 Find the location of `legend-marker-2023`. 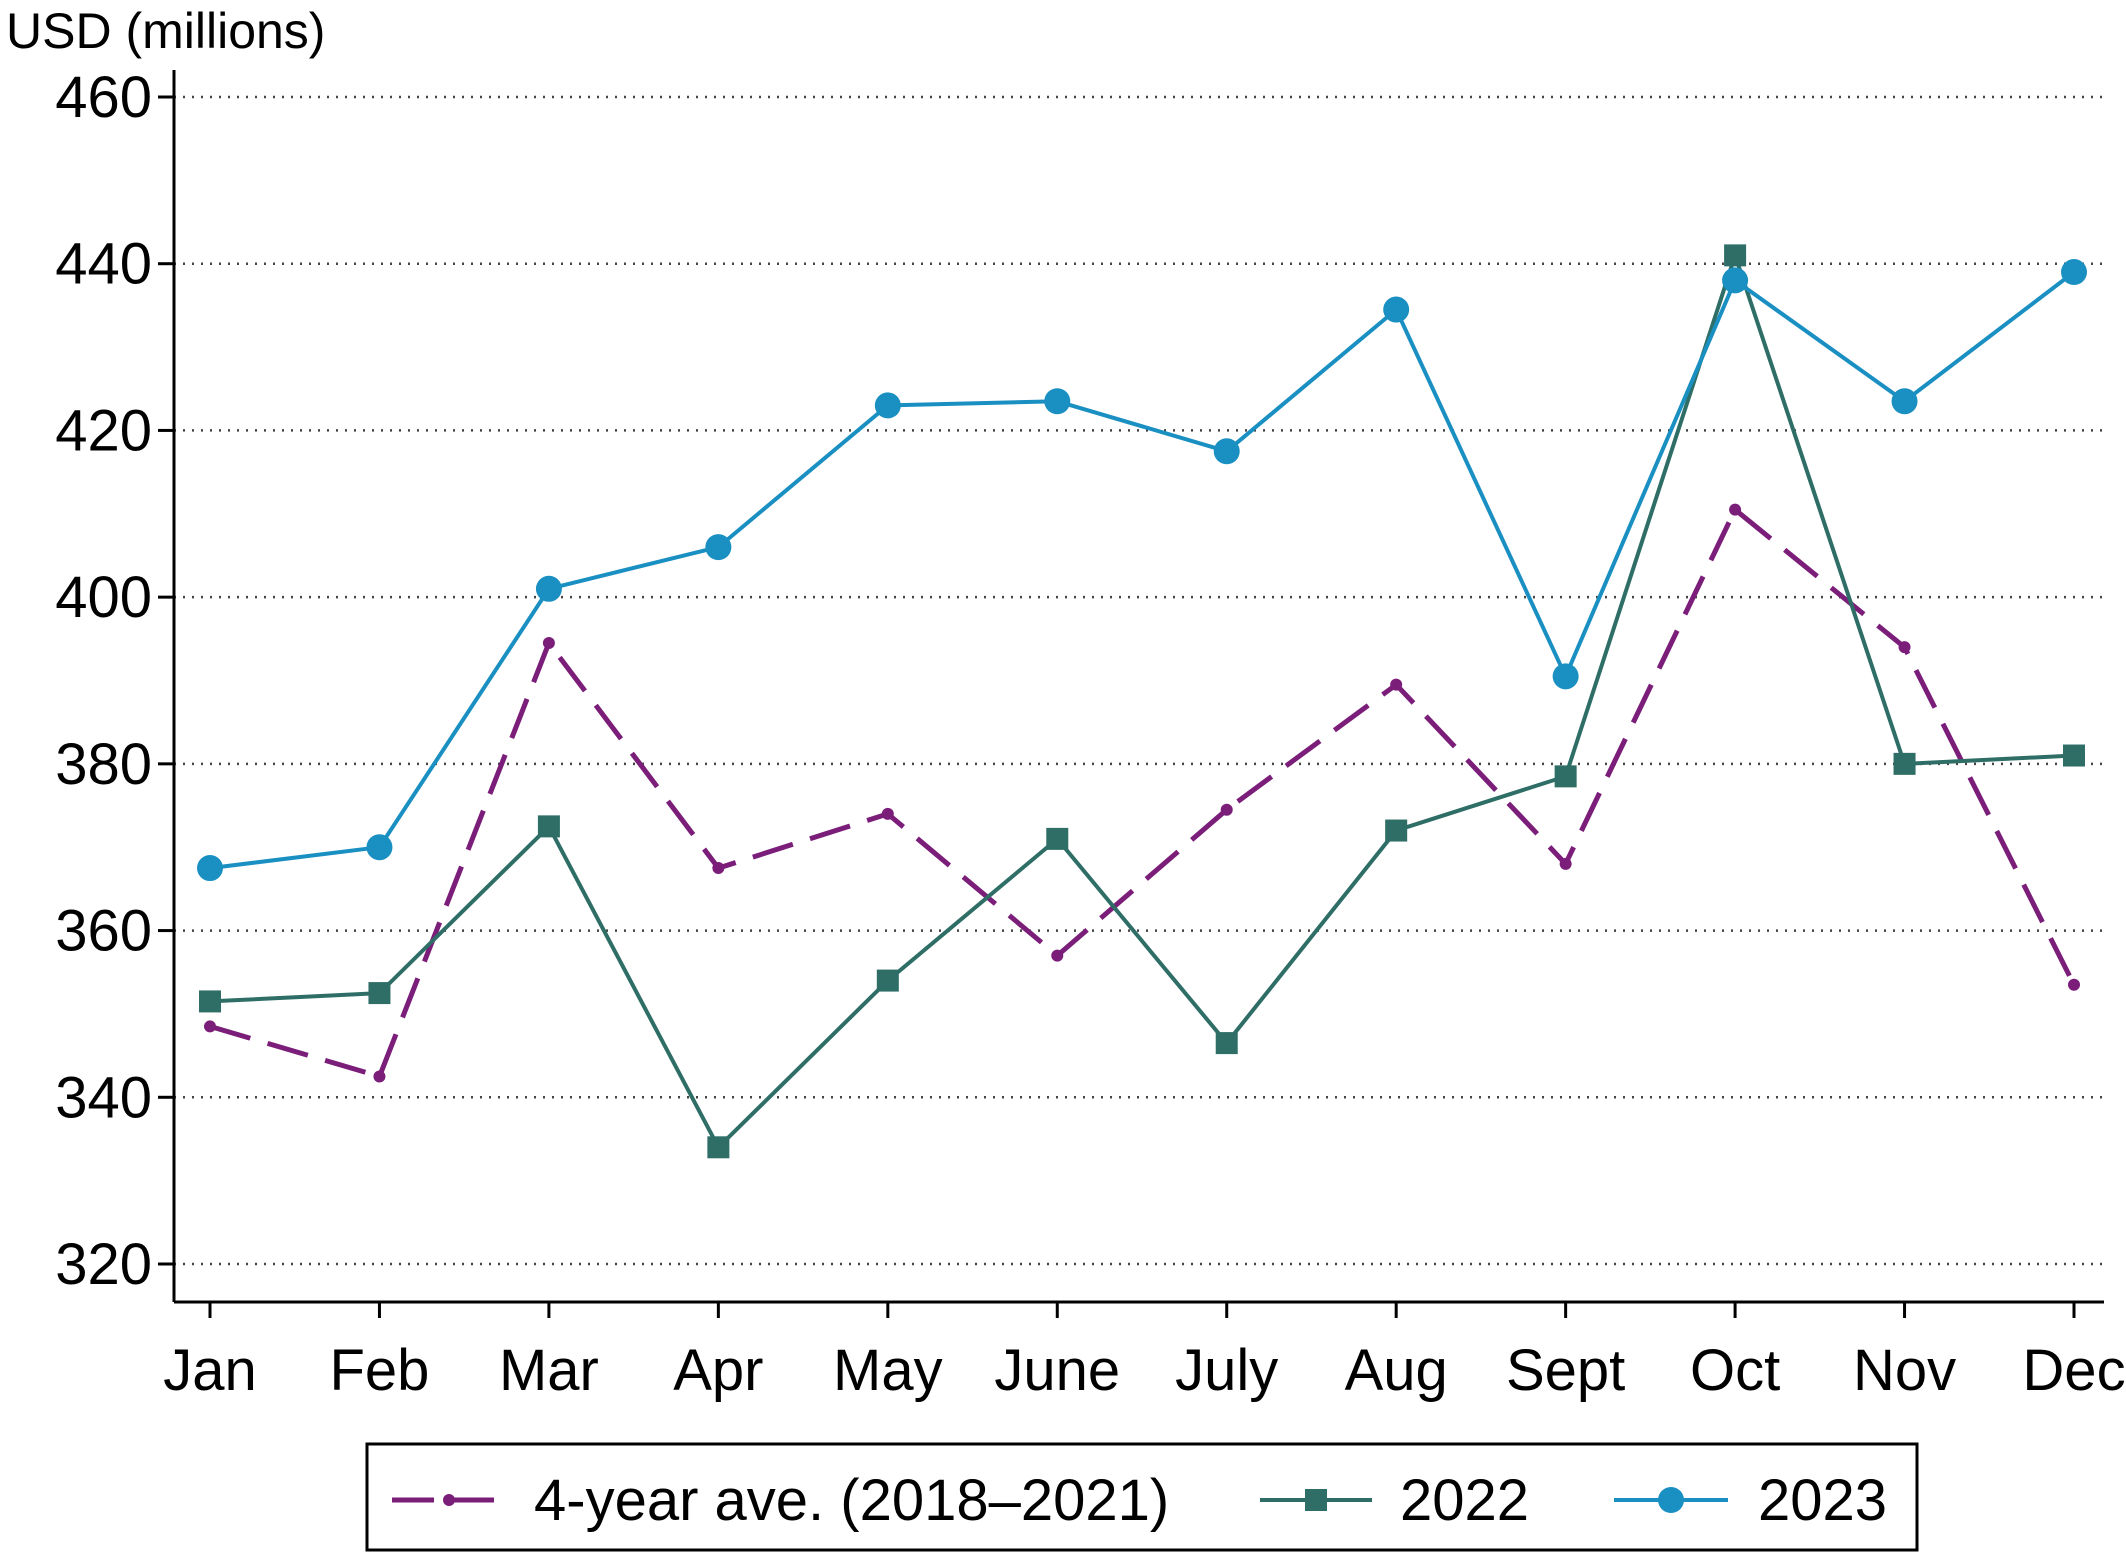

legend-marker-2023 is located at coordinates (1671, 1500).